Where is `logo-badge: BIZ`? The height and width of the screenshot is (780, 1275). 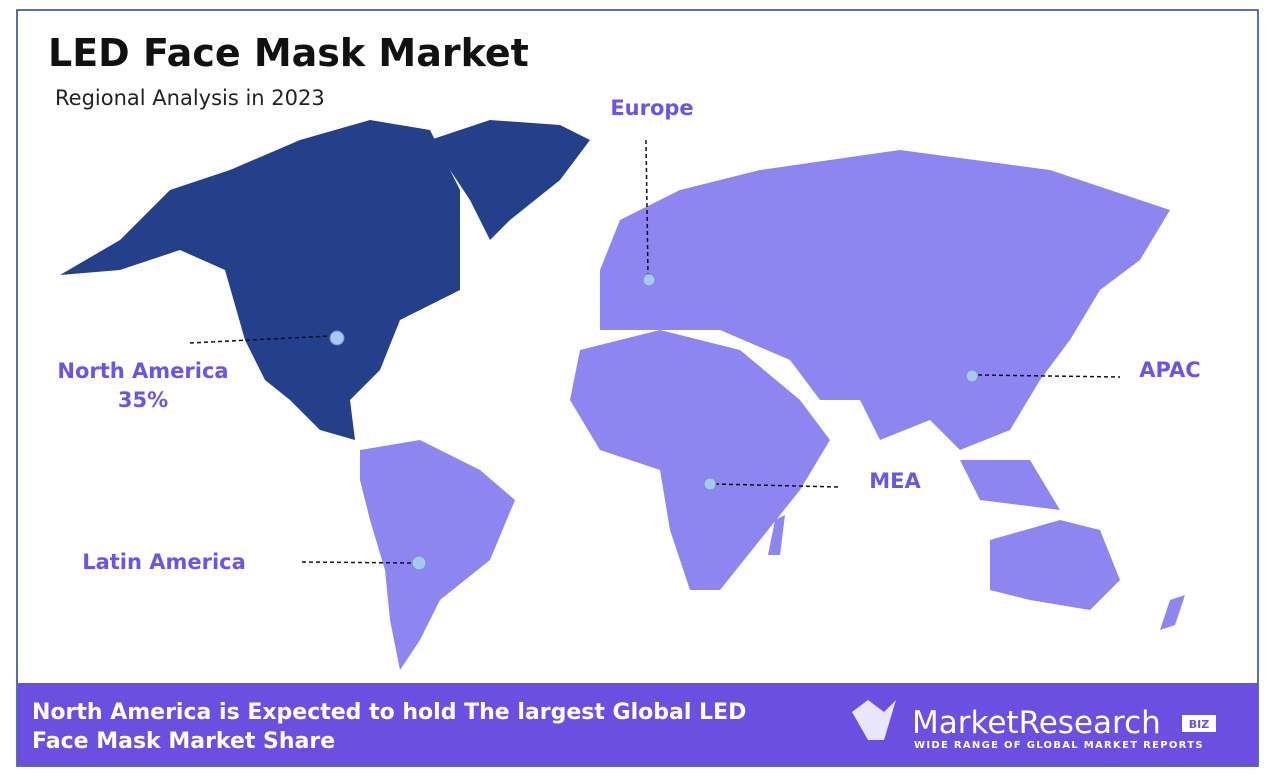
logo-badge: BIZ is located at coordinates (1199, 724).